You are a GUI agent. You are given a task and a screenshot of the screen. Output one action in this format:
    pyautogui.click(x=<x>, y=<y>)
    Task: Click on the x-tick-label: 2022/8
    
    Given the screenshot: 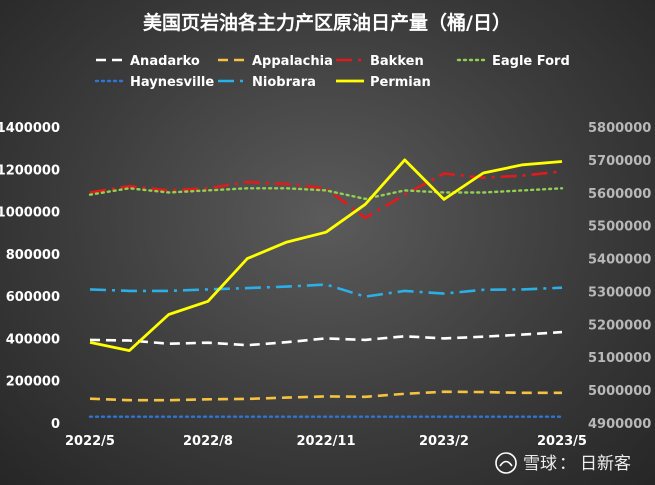 What is the action you would take?
    pyautogui.click(x=208, y=441)
    